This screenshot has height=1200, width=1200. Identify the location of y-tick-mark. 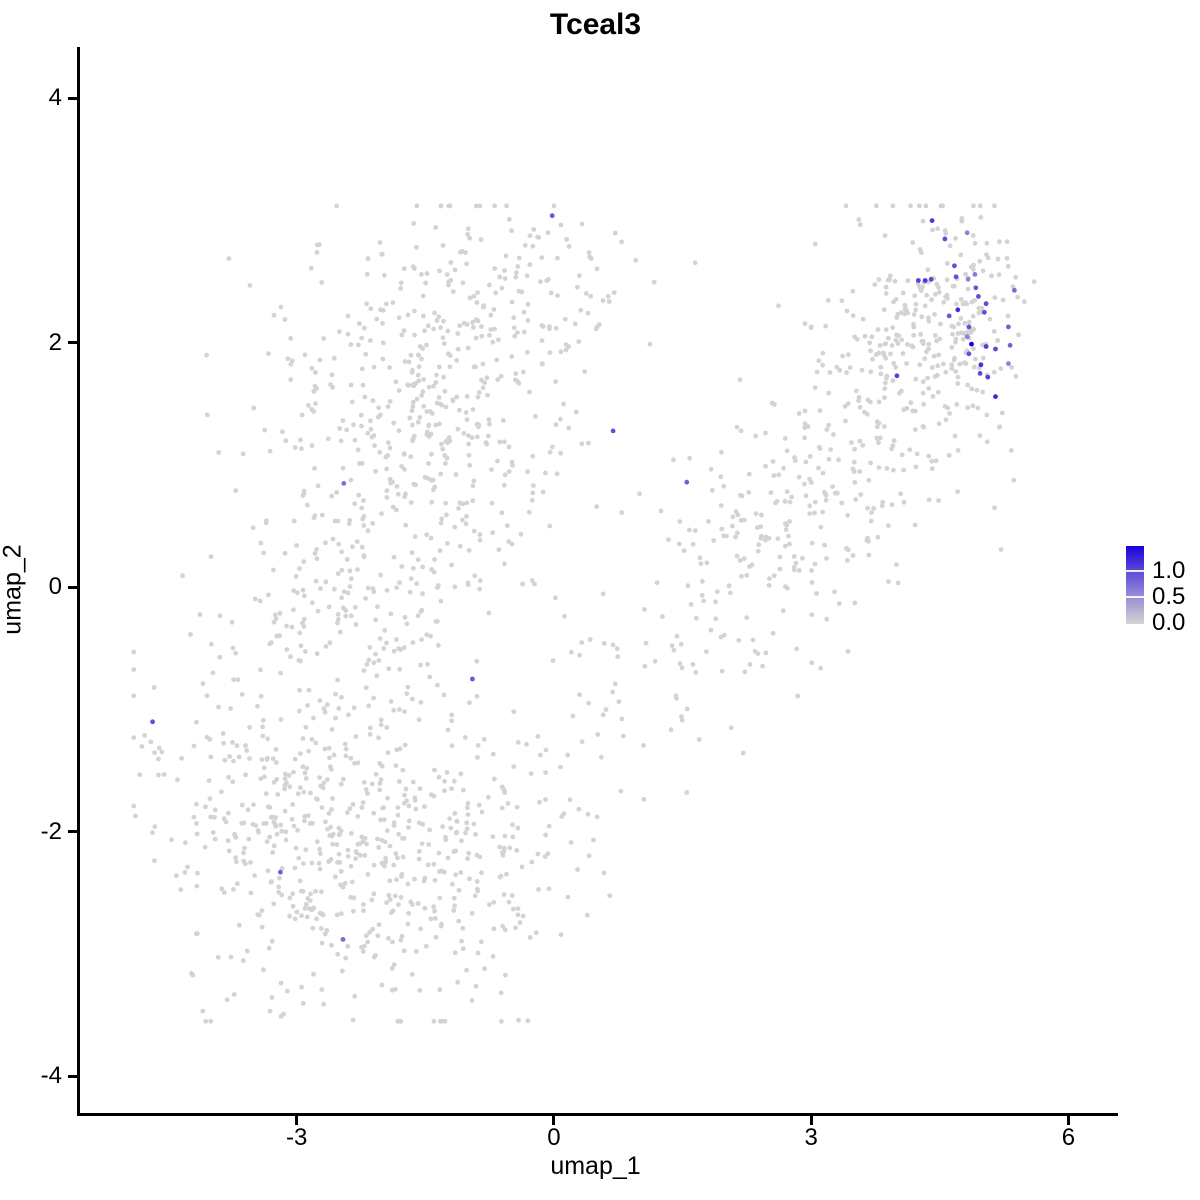
(72, 1076).